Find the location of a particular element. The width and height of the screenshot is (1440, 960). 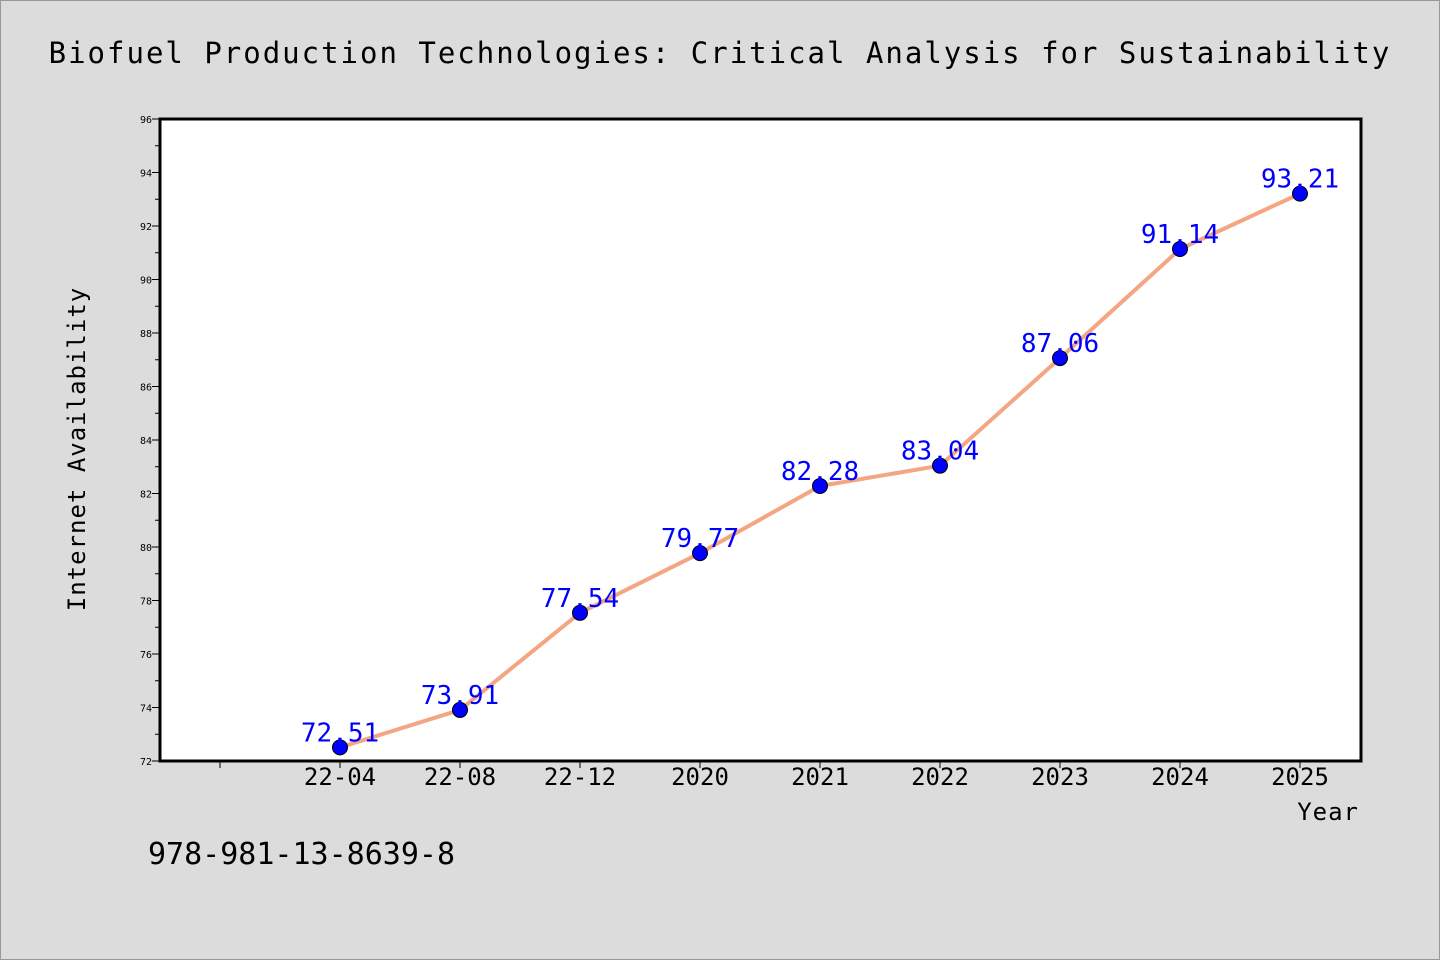

y-axis-label: Internet Availability is located at coordinates (77, 449).